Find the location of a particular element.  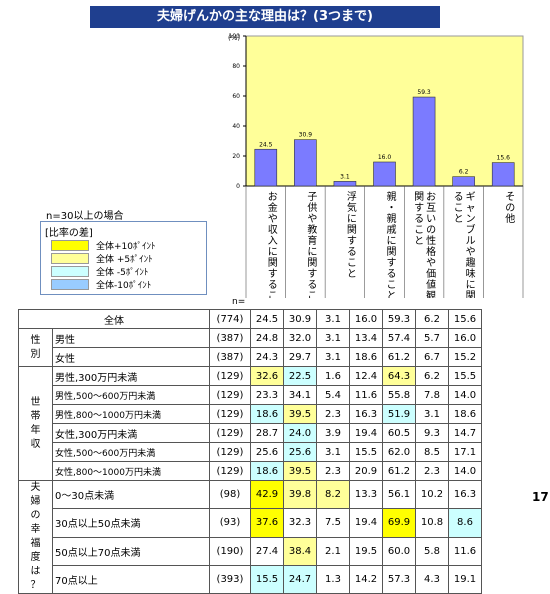

table-cell: 14.7 is located at coordinates (465, 433).